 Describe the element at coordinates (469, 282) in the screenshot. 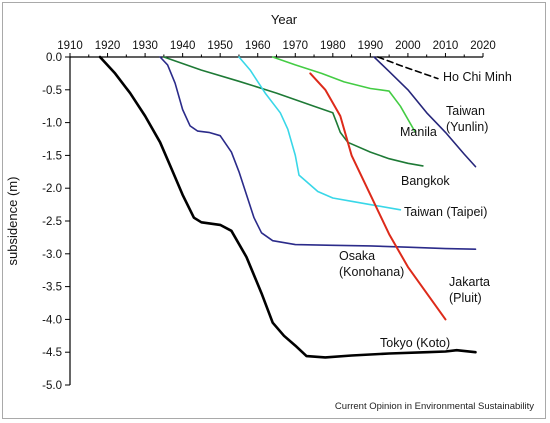

I see `series-label-jakarta-pluit: Jakarta` at that location.